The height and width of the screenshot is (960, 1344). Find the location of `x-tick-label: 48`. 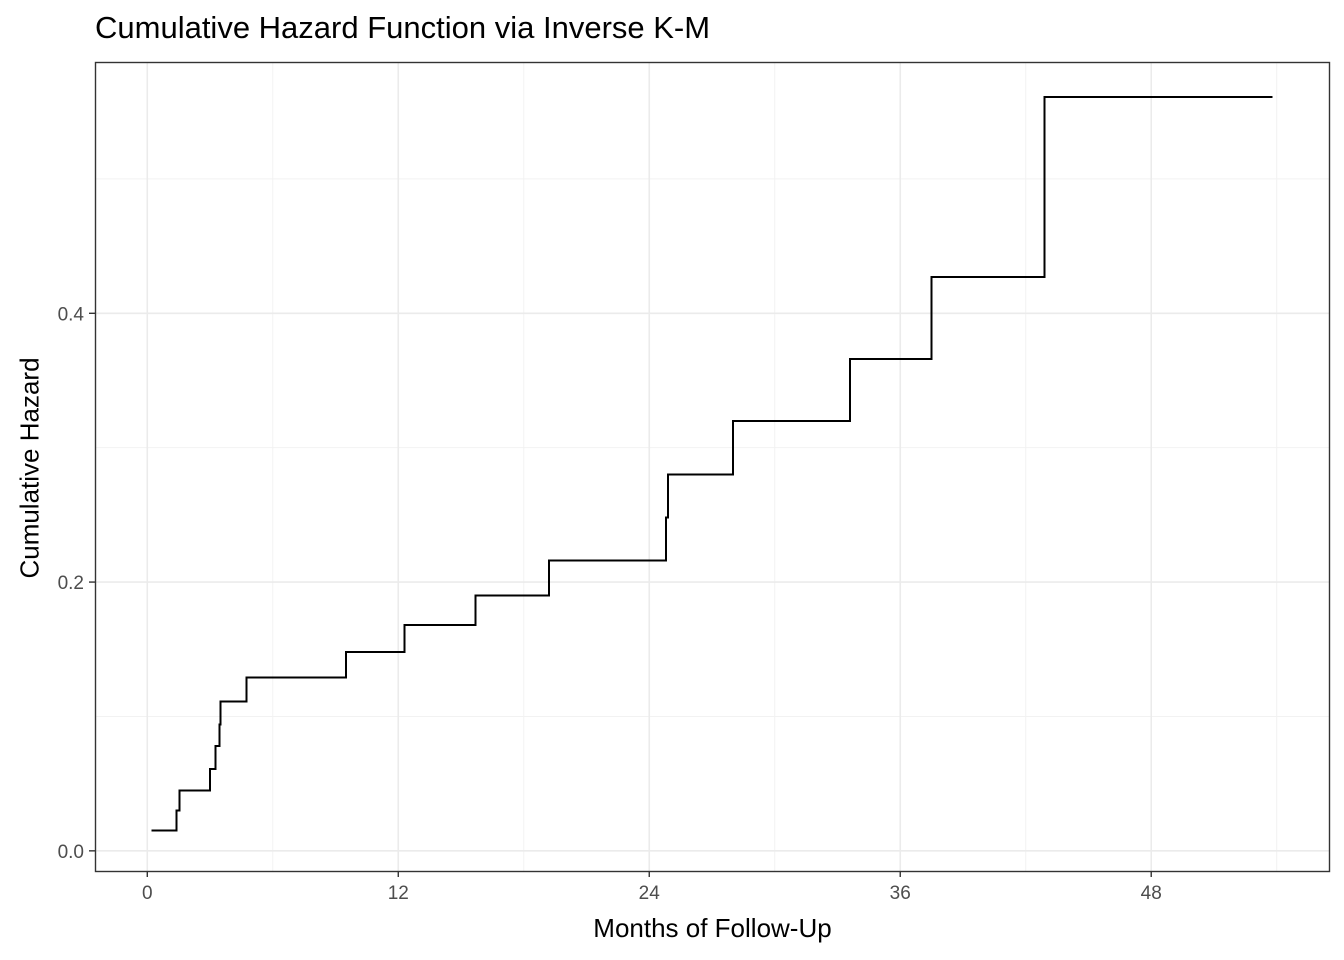

x-tick-label: 48 is located at coordinates (1151, 893).